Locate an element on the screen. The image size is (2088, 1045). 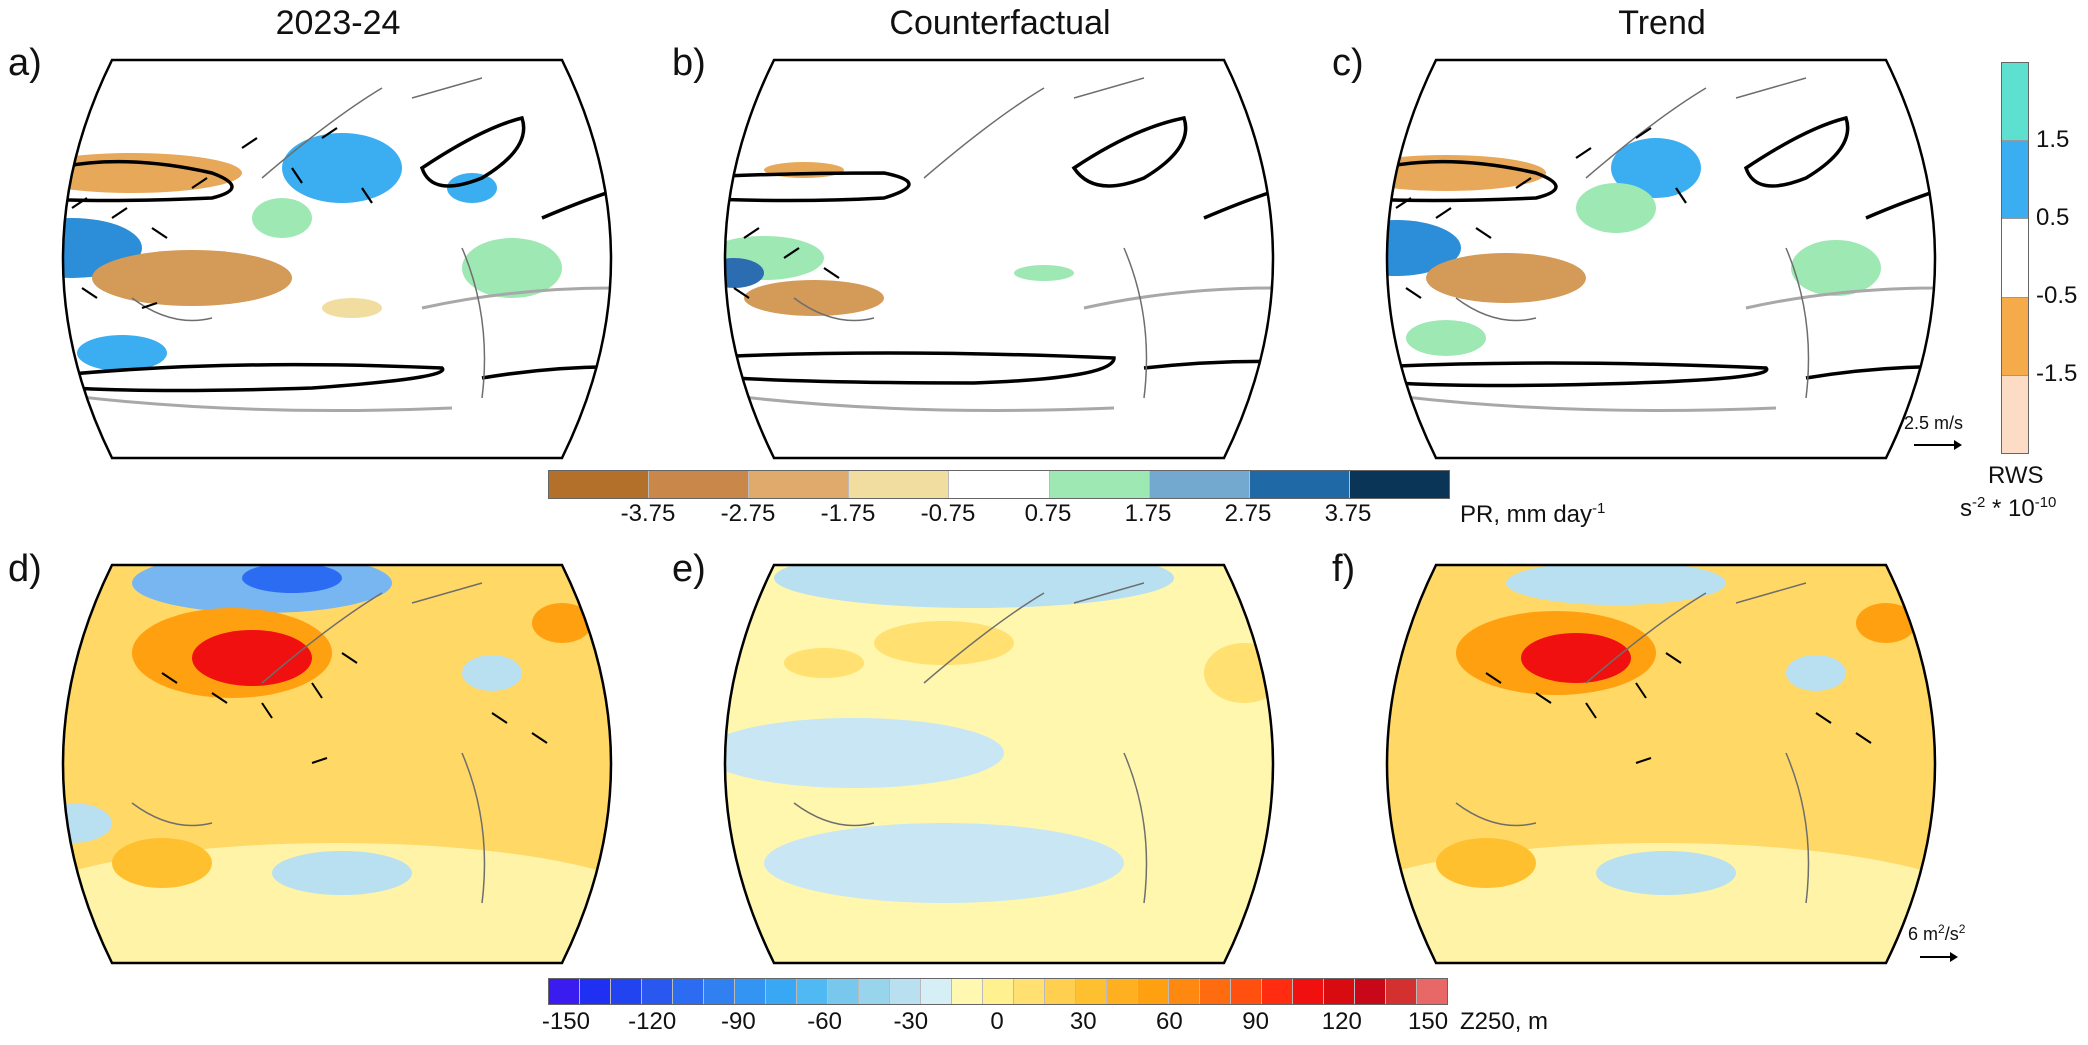
colorbar-tick-label: -150 is located at coordinates (565, 1021).